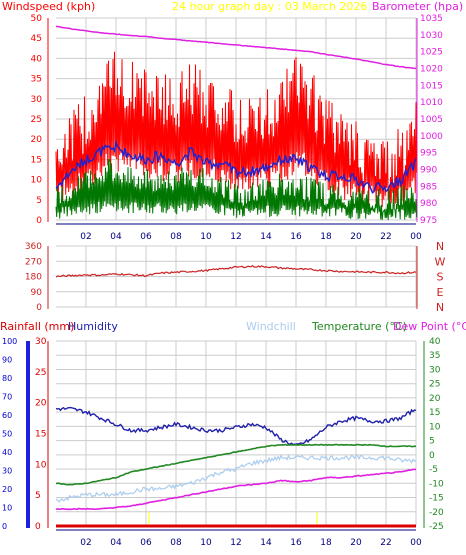  I want to click on rainfall-axis-title: Rainfall (mm), so click(37, 326).